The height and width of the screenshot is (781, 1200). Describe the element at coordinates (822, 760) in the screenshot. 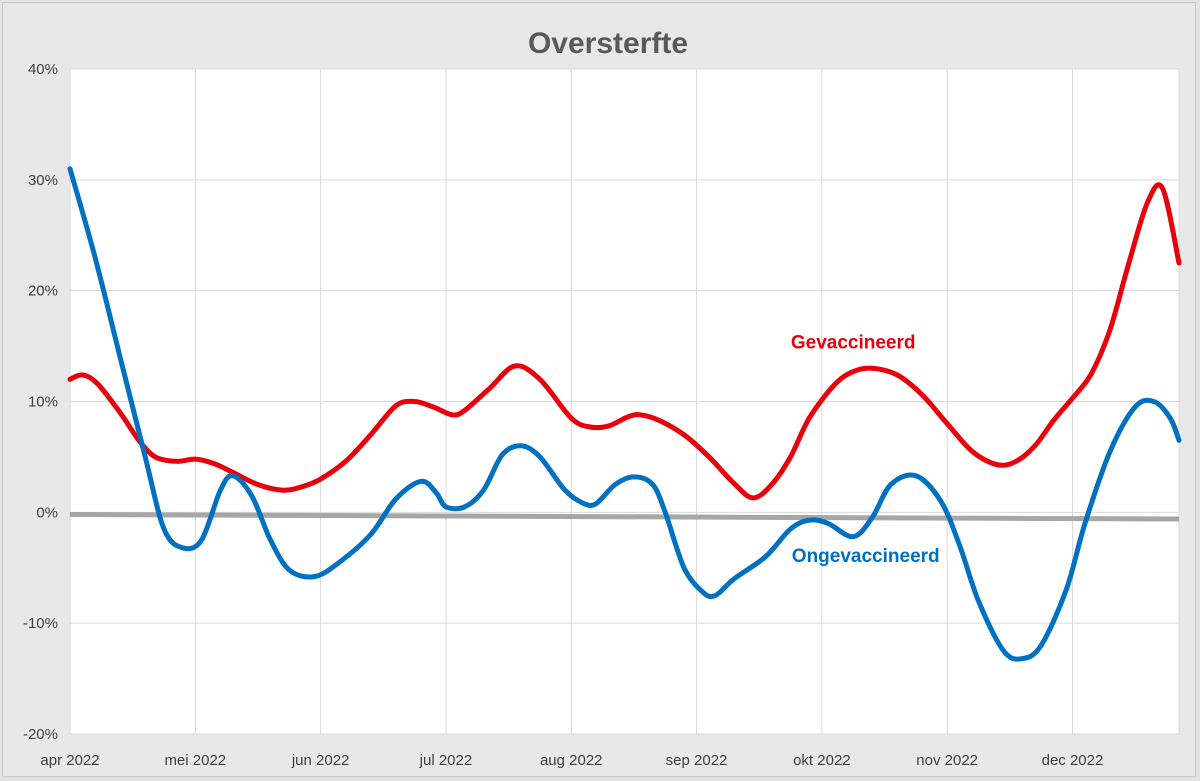

I see `x-tick-label: okt 2022` at that location.